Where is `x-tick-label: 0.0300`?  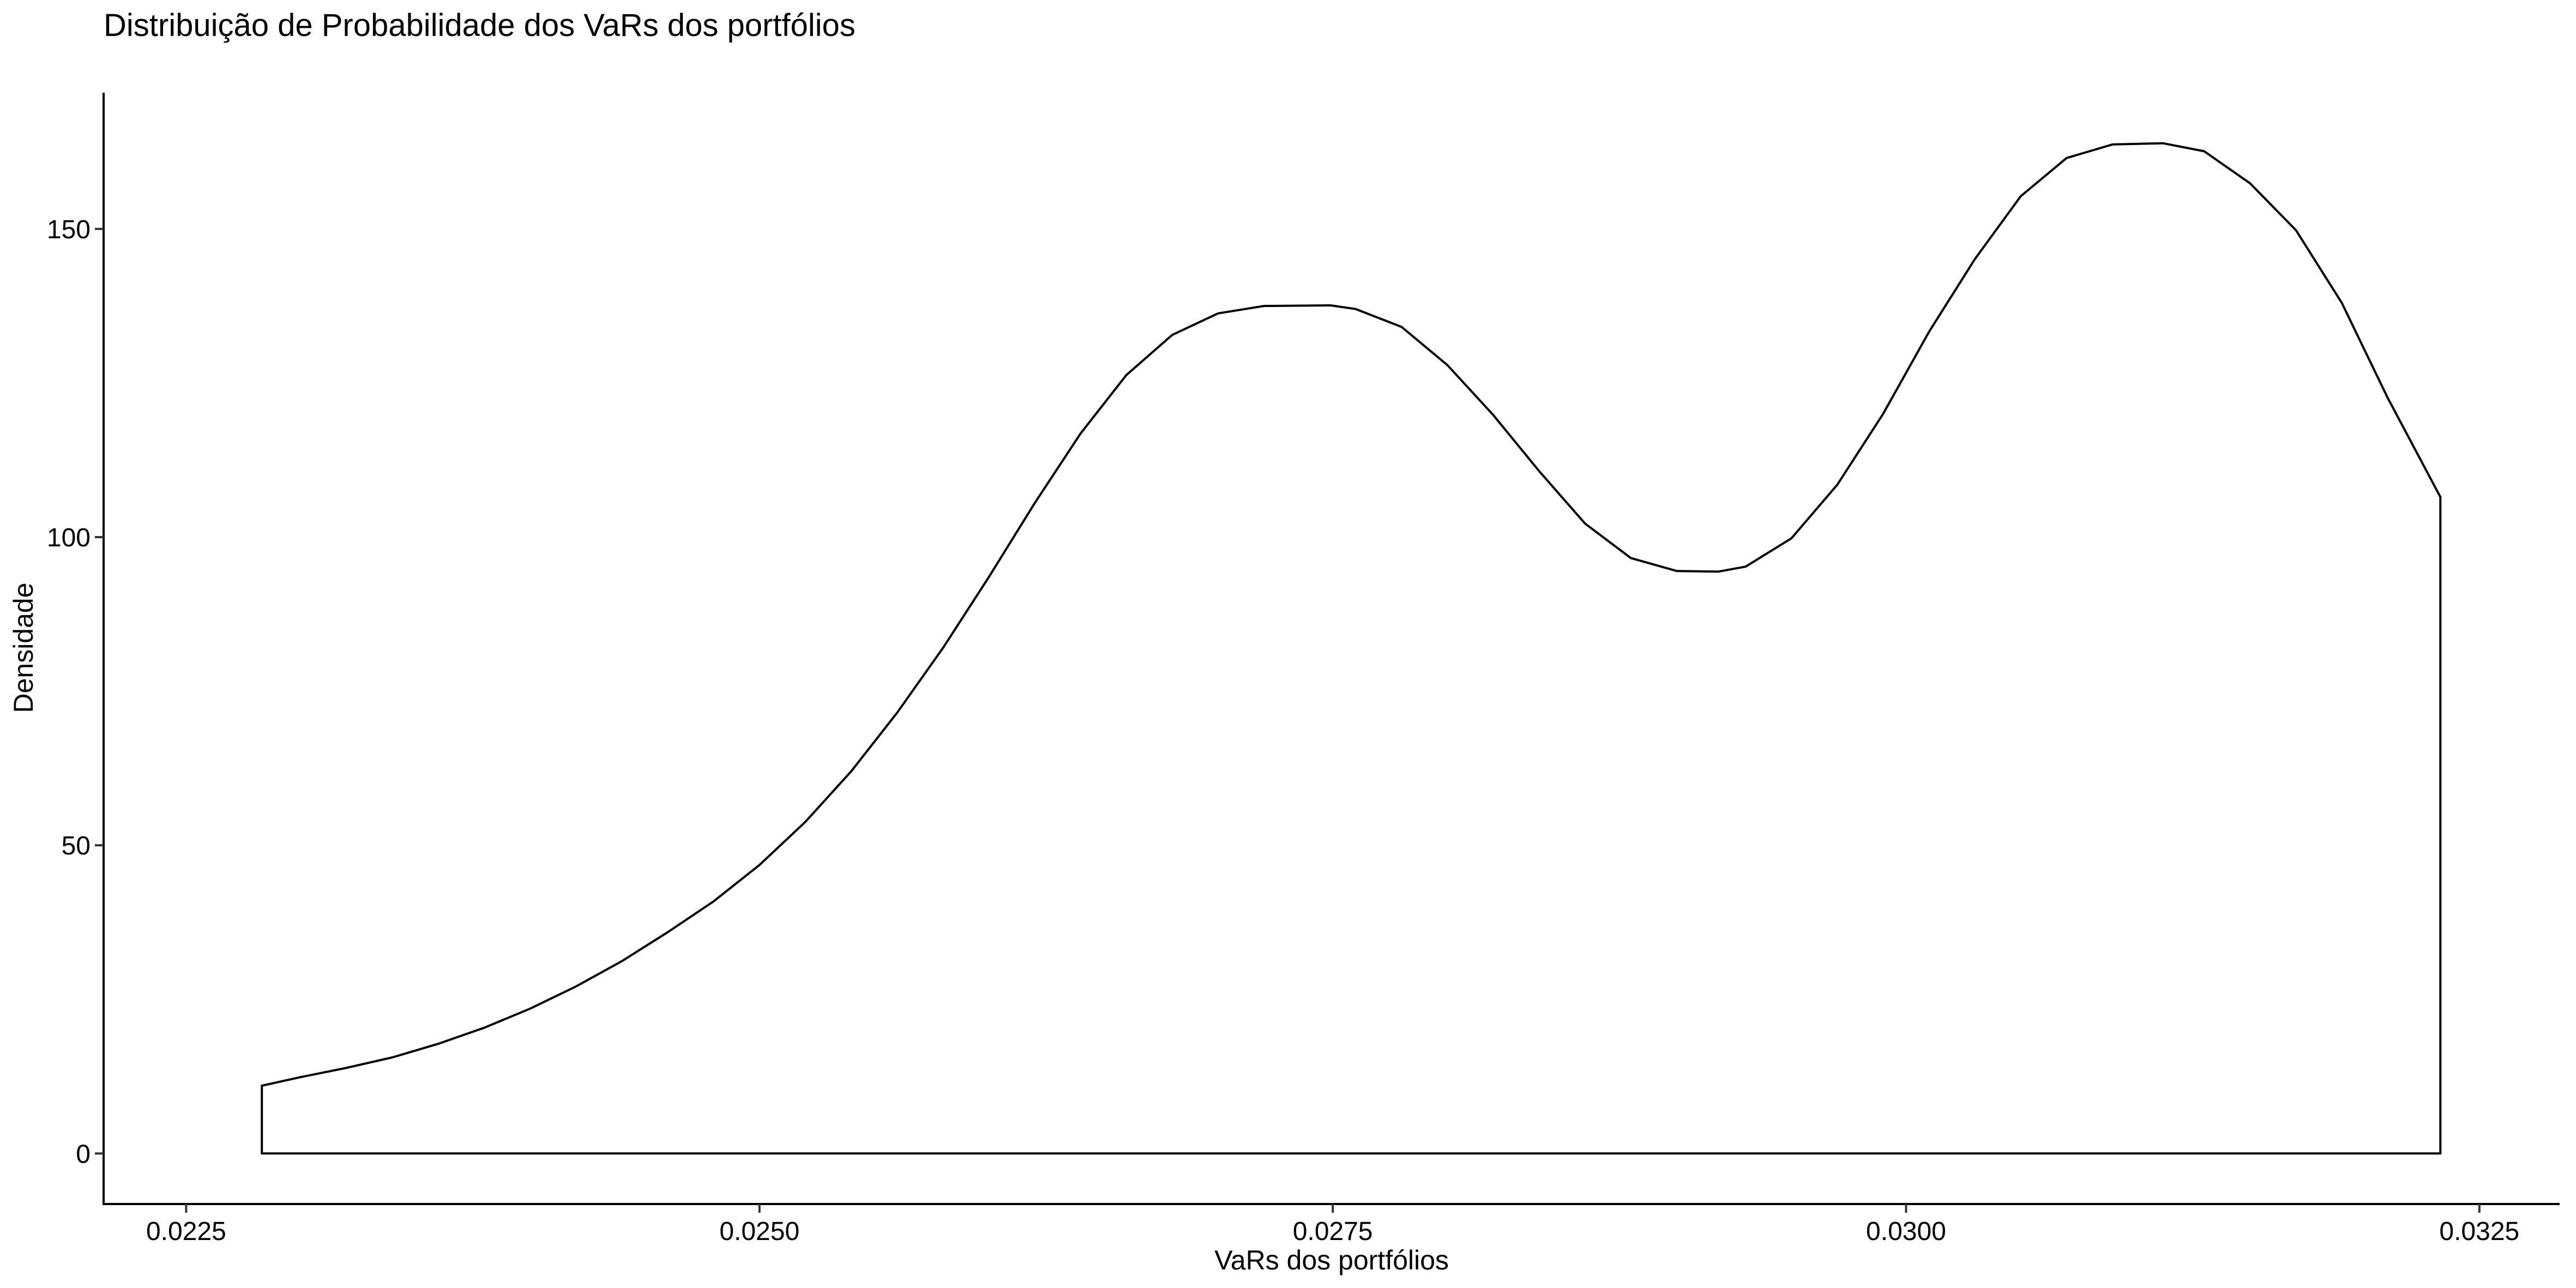
x-tick-label: 0.0300 is located at coordinates (1906, 1231).